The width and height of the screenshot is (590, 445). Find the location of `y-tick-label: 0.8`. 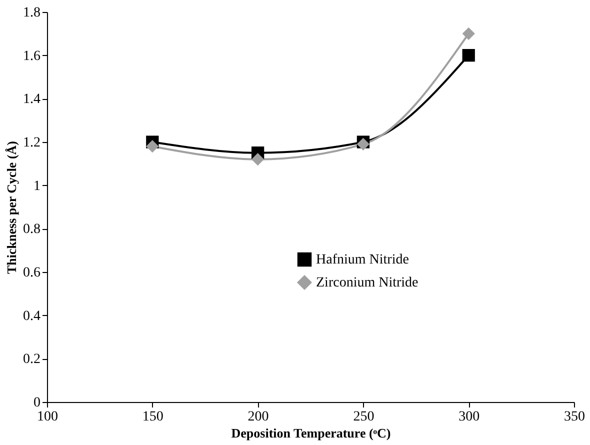

y-tick-label: 0.8 is located at coordinates (31, 230).